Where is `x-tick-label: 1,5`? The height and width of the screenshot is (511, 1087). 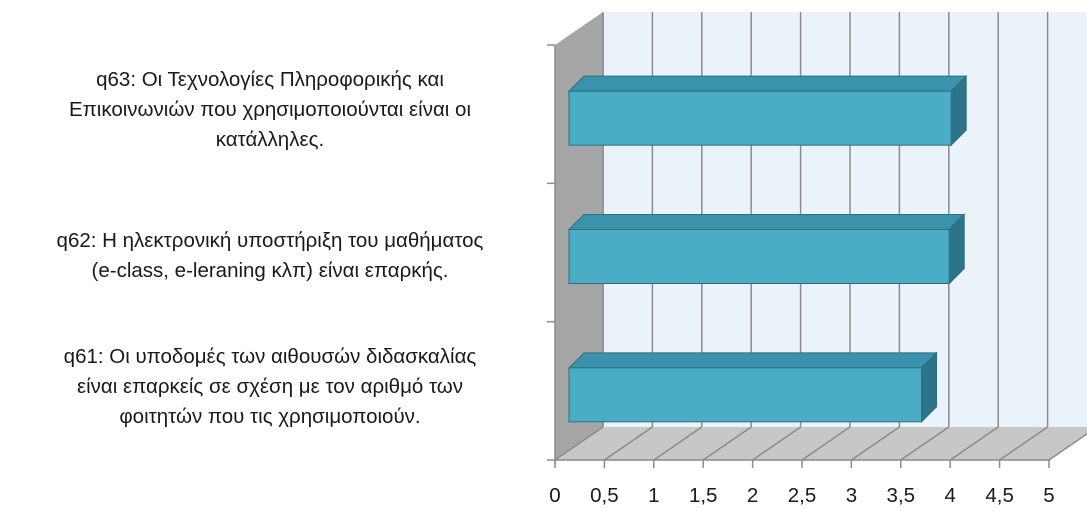
x-tick-label: 1,5 is located at coordinates (703, 495).